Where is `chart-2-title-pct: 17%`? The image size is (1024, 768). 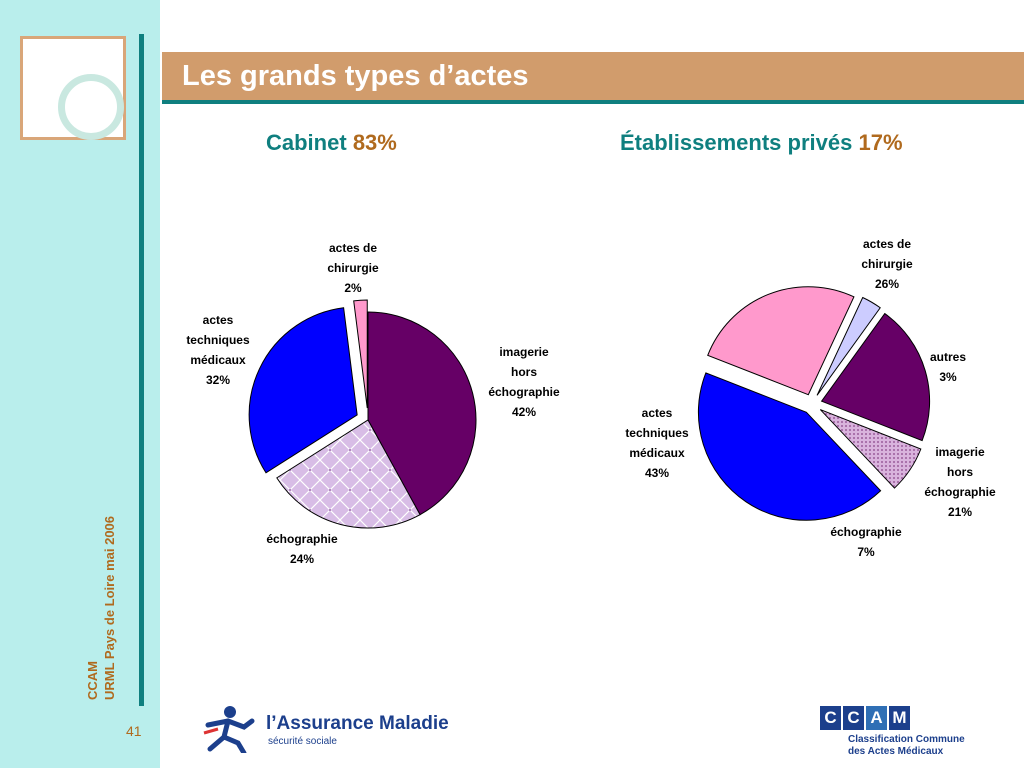
chart-2-title-pct: 17% is located at coordinates (880, 142).